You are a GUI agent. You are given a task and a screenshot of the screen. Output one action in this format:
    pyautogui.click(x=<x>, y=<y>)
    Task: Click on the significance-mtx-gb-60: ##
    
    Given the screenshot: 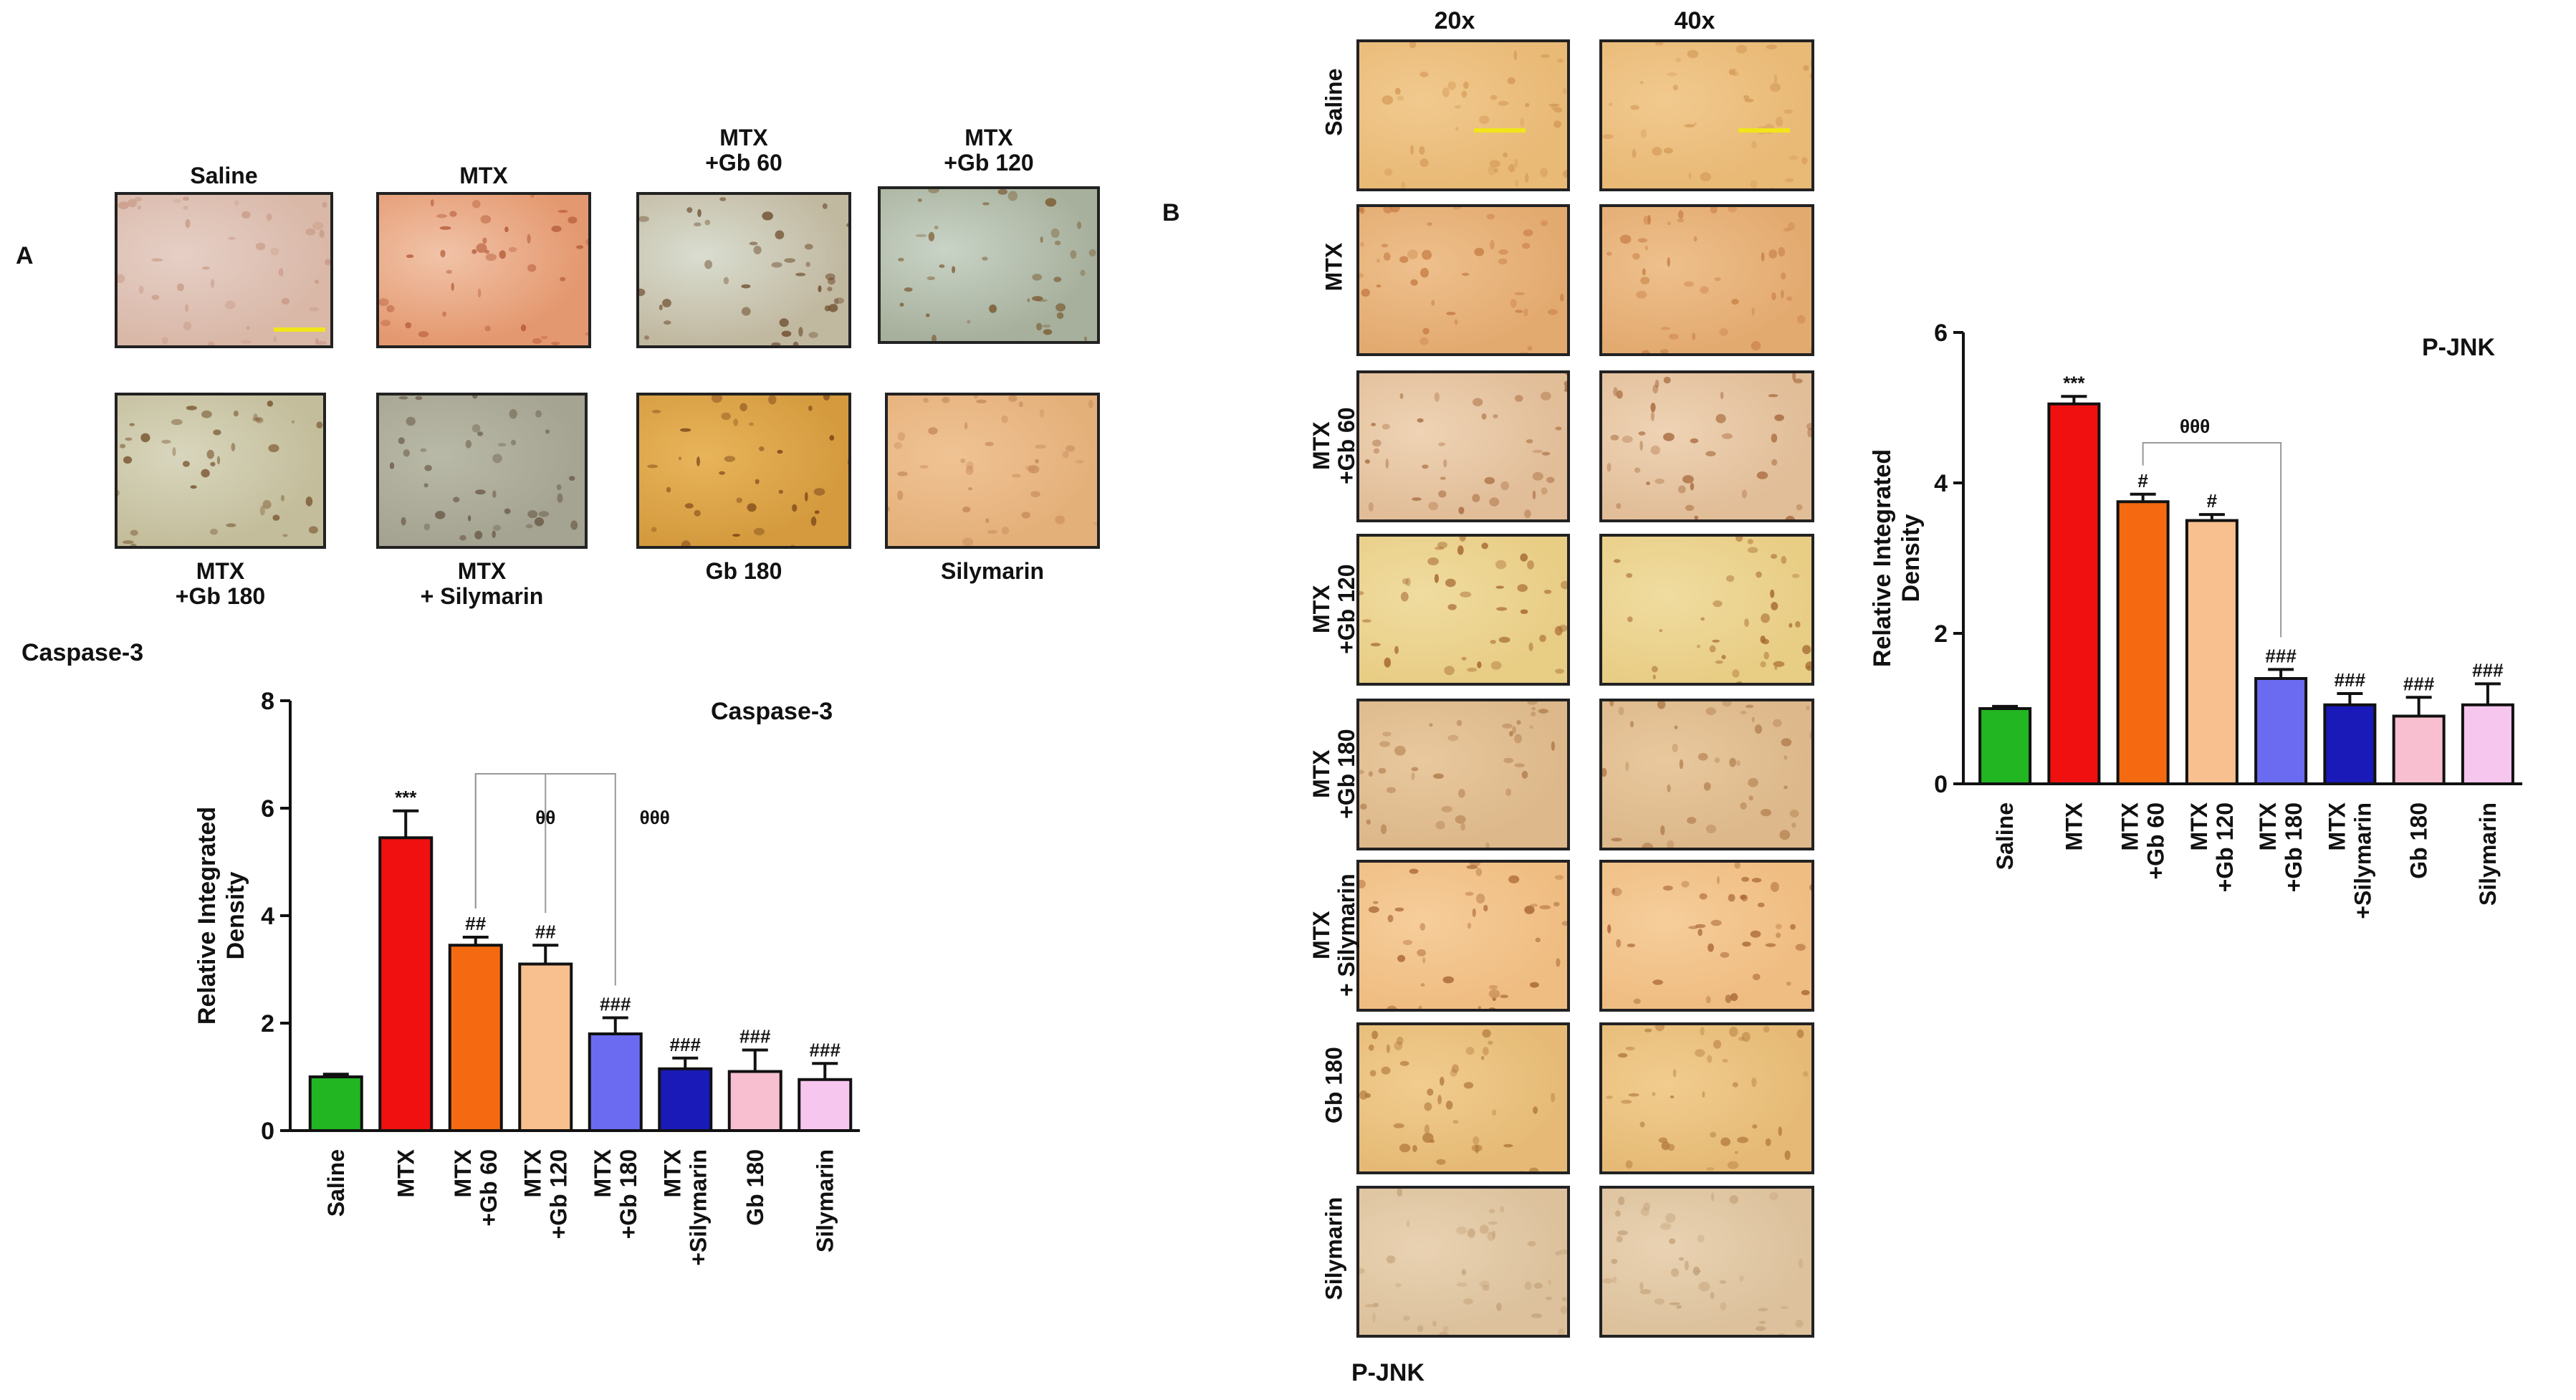 What is the action you would take?
    pyautogui.click(x=475, y=923)
    